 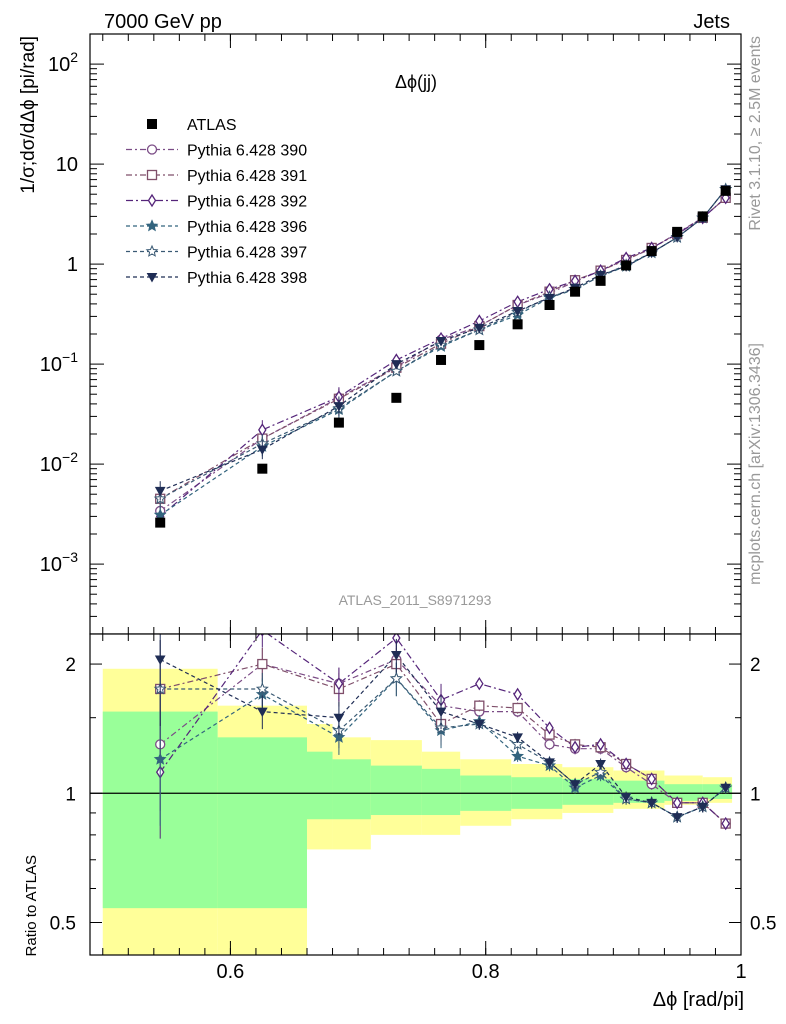 What do you see at coordinates (247, 202) in the screenshot?
I see `legend-label: Pythia 6.428 392` at bounding box center [247, 202].